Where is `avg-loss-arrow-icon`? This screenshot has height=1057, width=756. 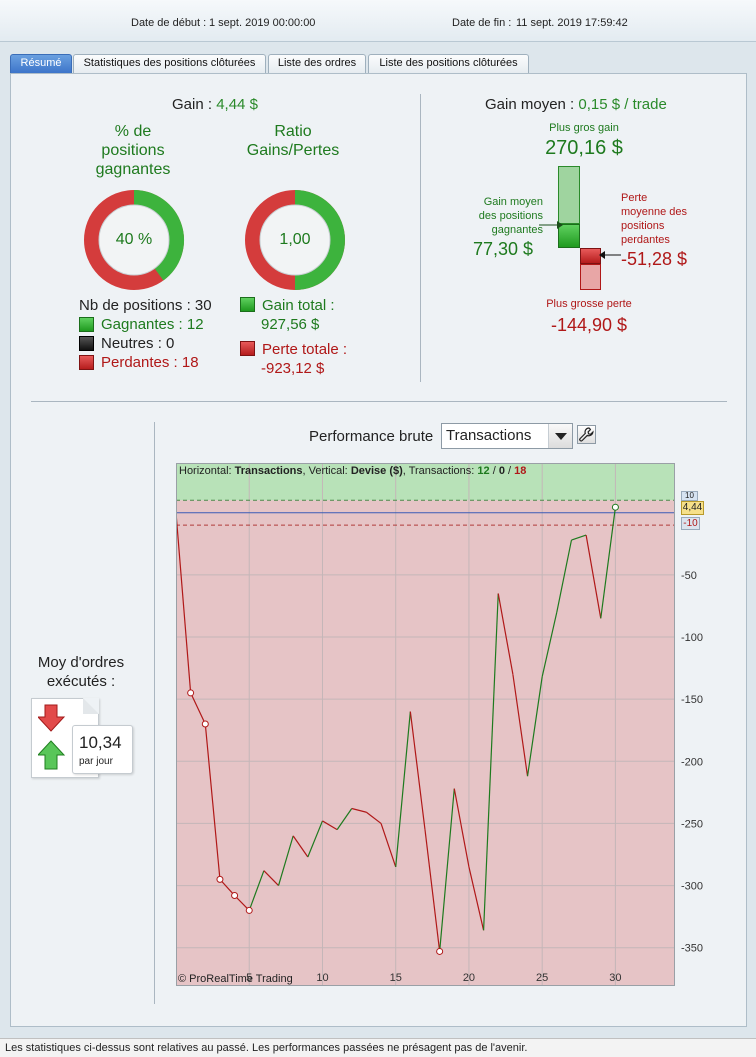
avg-loss-arrow-icon is located at coordinates (610, 255).